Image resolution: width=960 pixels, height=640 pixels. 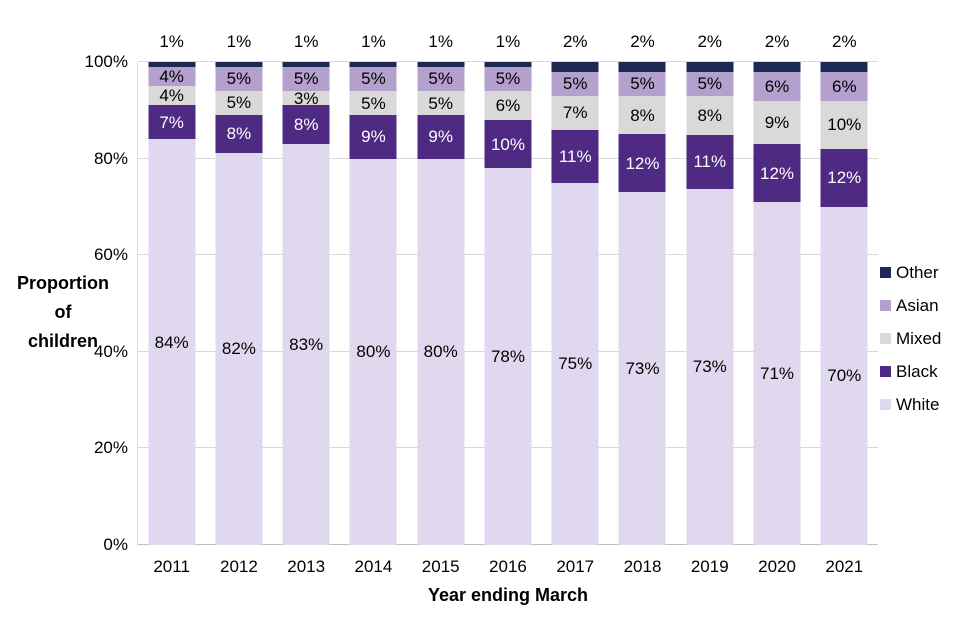 What do you see at coordinates (238, 566) in the screenshot?
I see `x-tick-label-2012: 2012` at bounding box center [238, 566].